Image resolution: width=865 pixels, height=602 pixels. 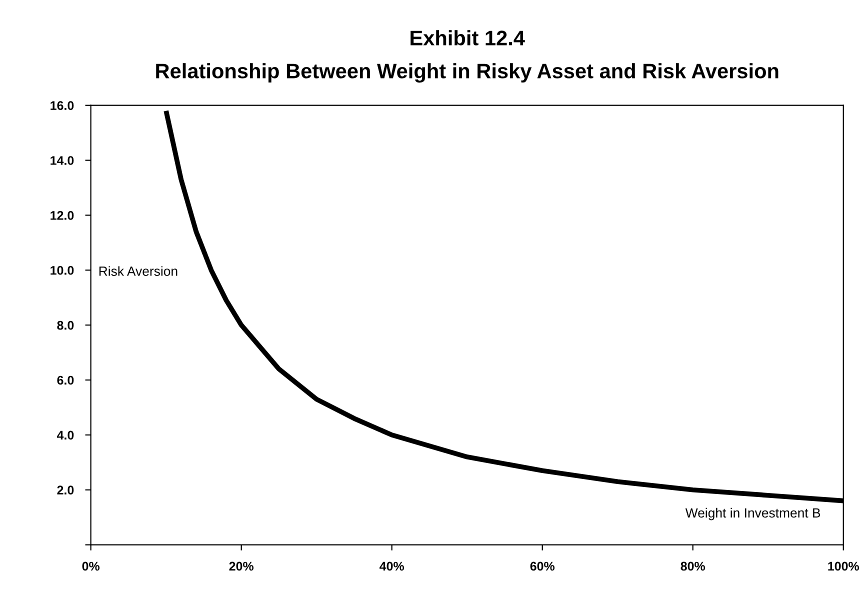 I want to click on y-tick-label: 6.0, so click(x=65, y=380).